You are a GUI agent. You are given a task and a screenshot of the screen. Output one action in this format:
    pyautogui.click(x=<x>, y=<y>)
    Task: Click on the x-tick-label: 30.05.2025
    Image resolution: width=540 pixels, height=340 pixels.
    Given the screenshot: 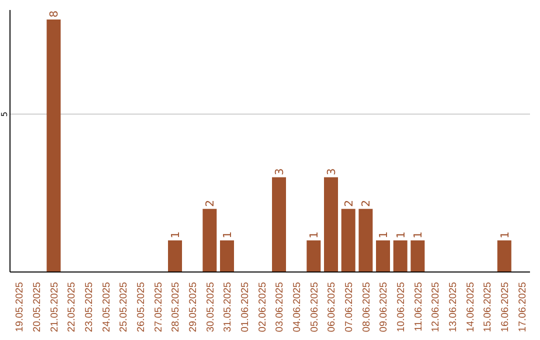 What is the action you would take?
    pyautogui.click(x=210, y=307)
    